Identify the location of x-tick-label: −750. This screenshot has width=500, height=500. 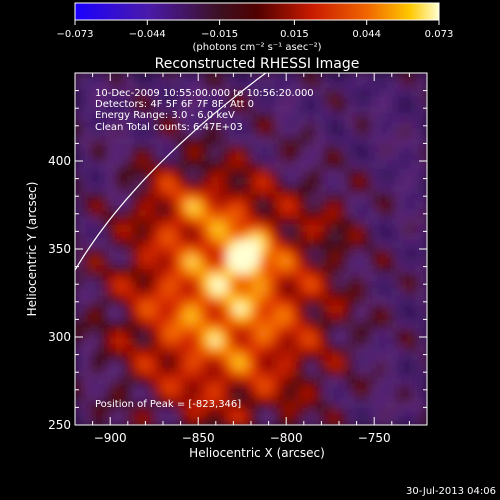
(374, 438).